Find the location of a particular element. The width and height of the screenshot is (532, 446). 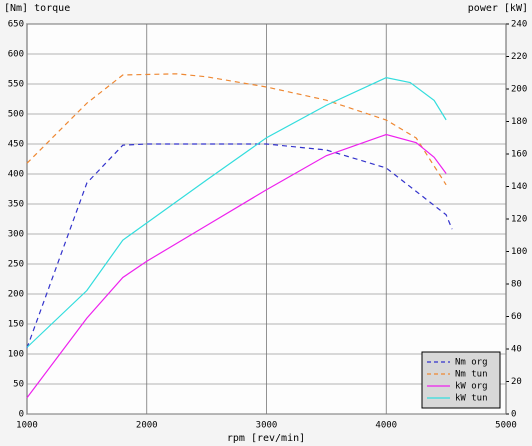

y2-axis-title: power [kW] is located at coordinates (498, 8).